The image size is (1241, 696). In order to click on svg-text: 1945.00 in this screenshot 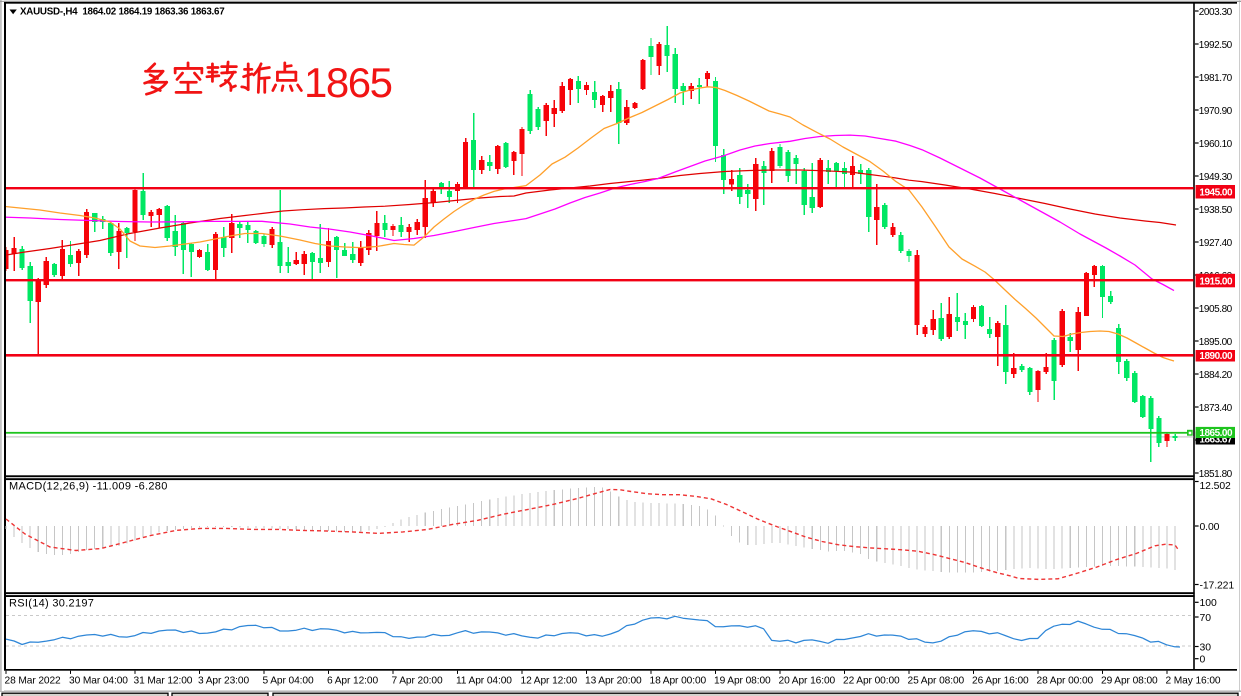, I will do `click(1216, 192)`.